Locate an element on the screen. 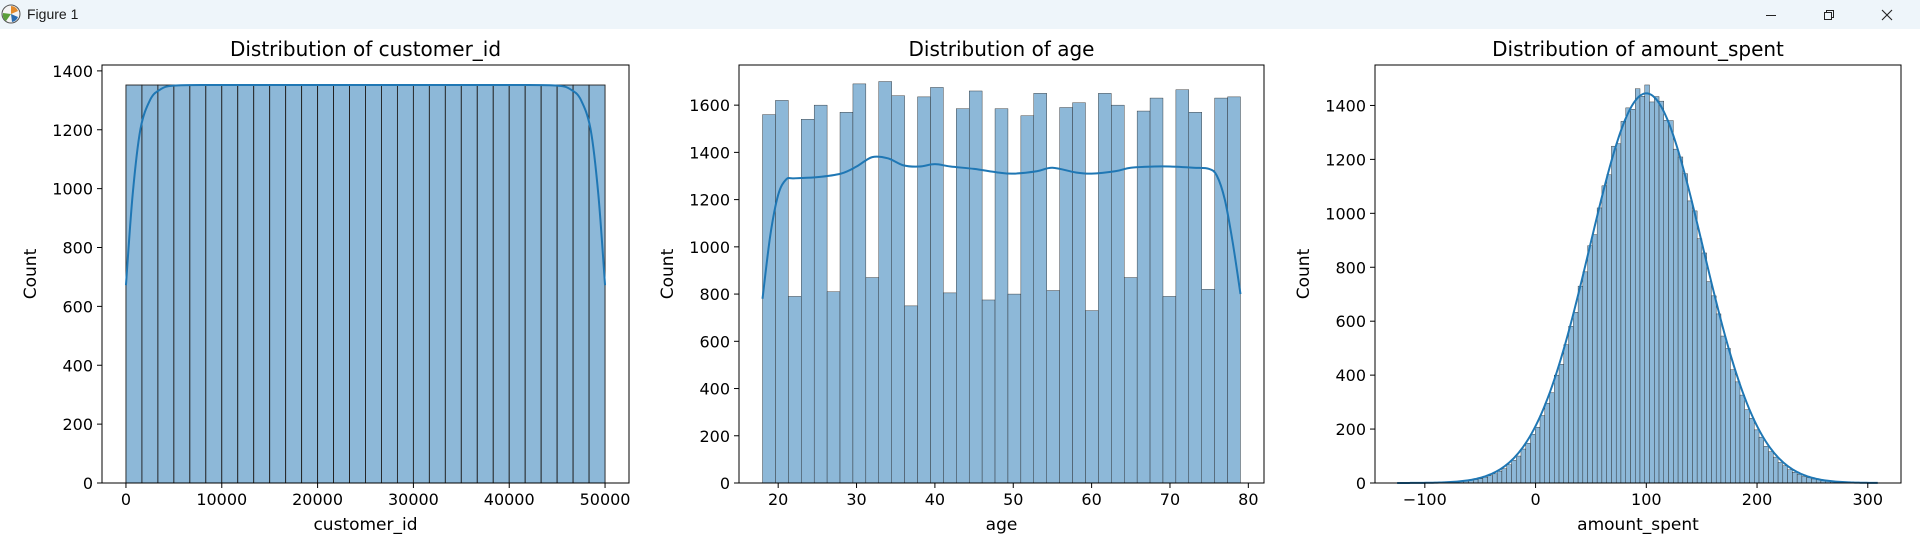 The width and height of the screenshot is (1920, 557). close-icon is located at coordinates (1887, 14).